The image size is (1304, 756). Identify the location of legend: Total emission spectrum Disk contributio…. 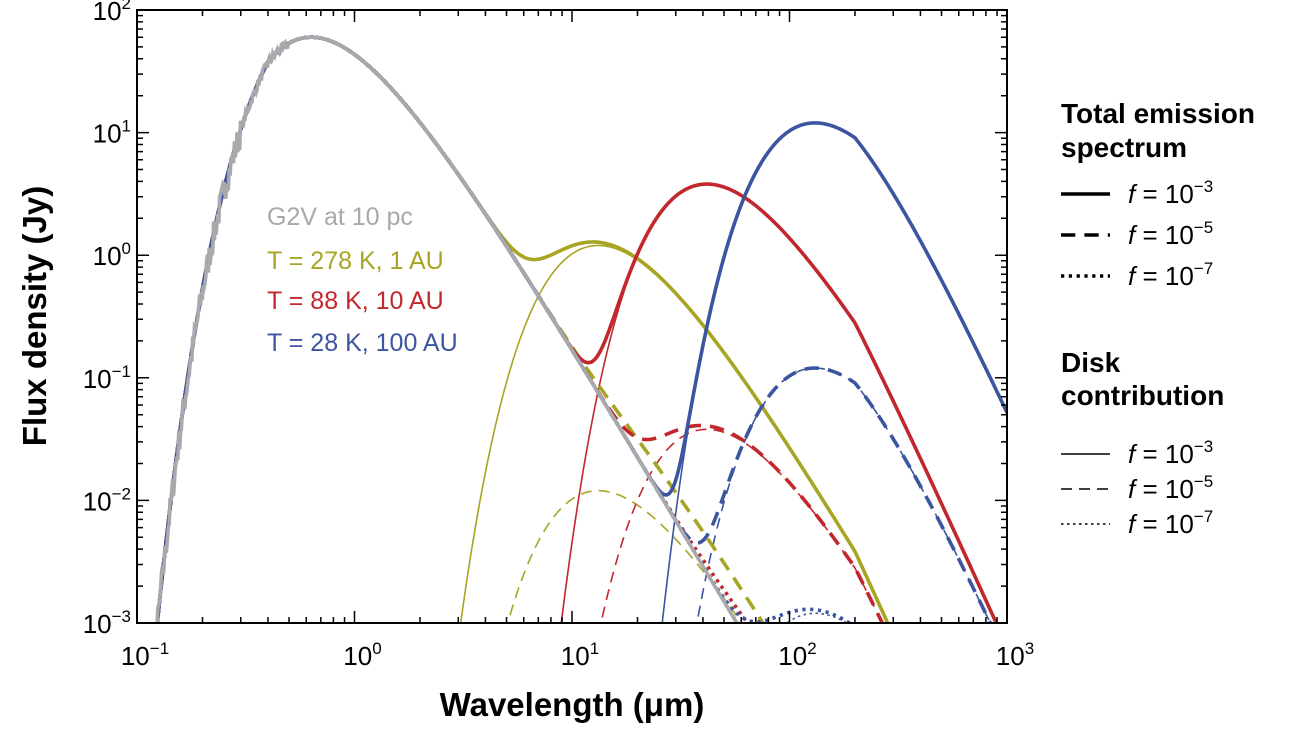
(1158, 318).